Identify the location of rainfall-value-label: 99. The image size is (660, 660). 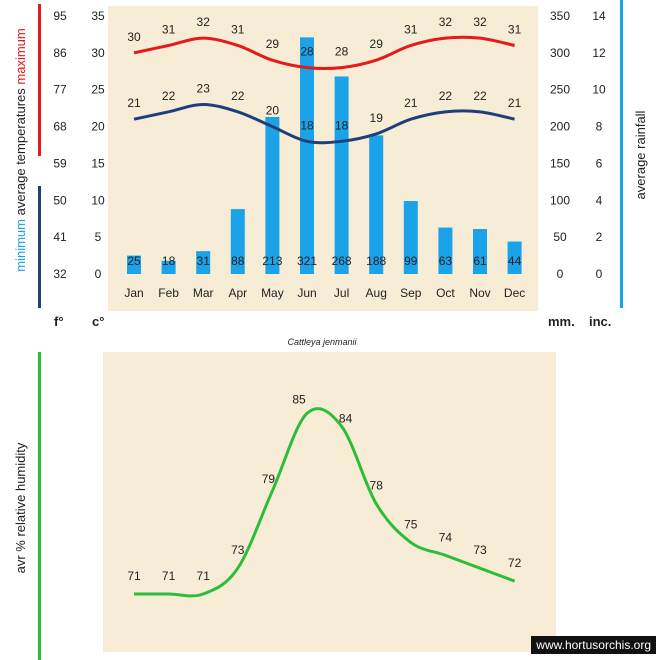
(411, 261).